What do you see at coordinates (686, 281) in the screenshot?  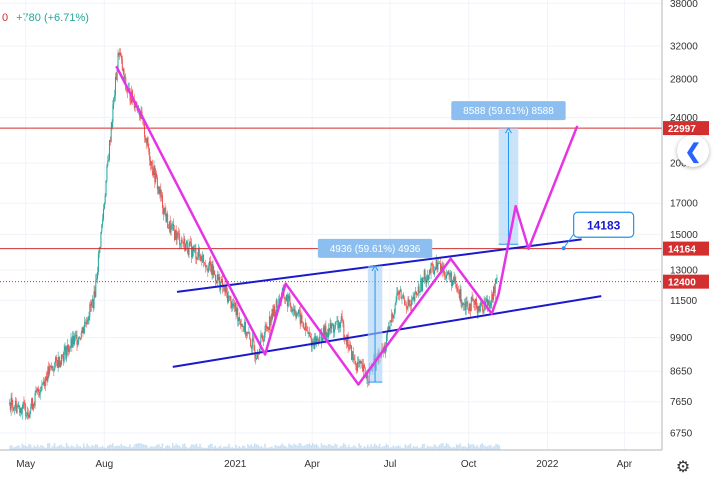 I see `last-price-badge-bg` at bounding box center [686, 281].